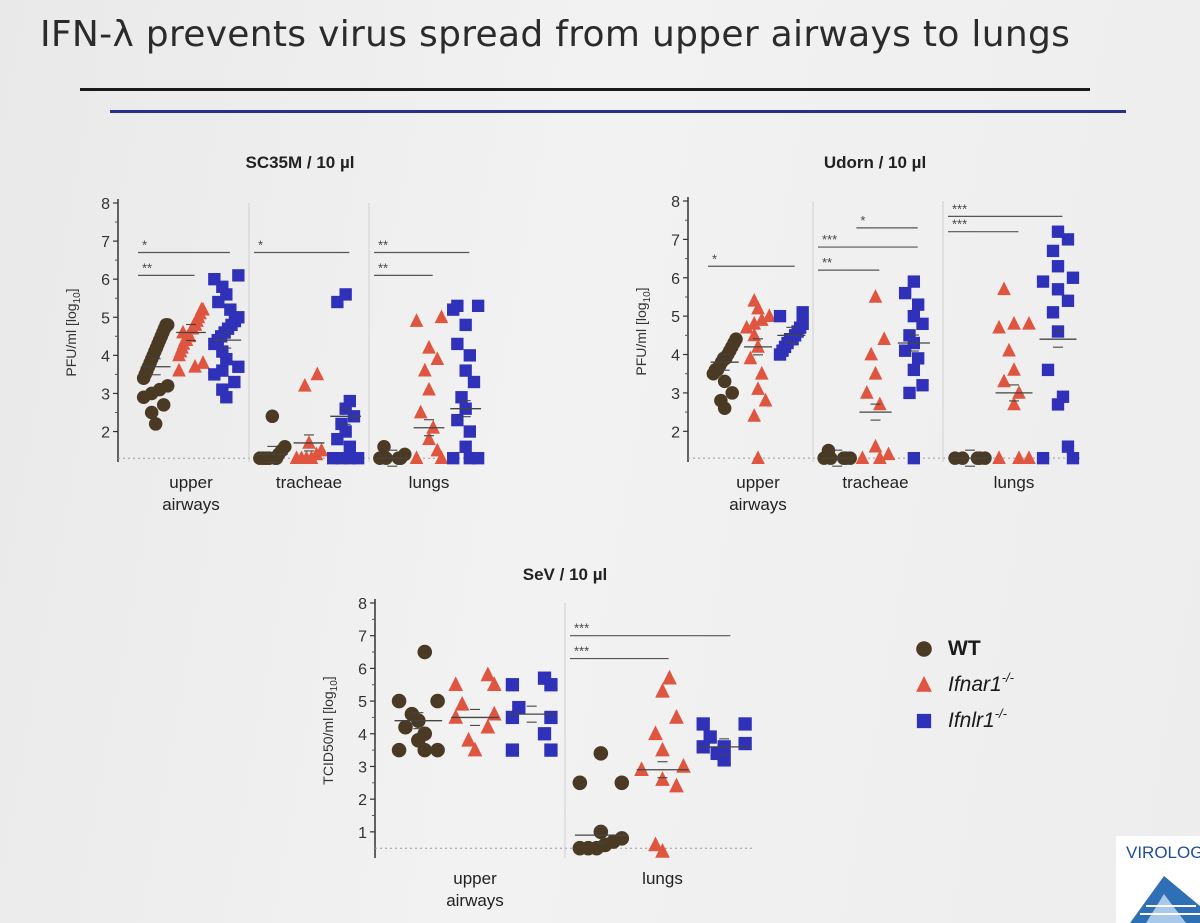  What do you see at coordinates (978, 719) in the screenshot?
I see `legend-label: Ifnlr1-/-` at bounding box center [978, 719].